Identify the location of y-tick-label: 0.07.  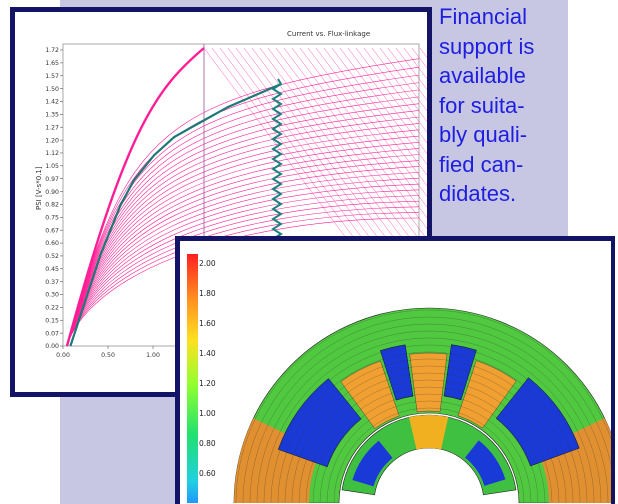
(52, 333).